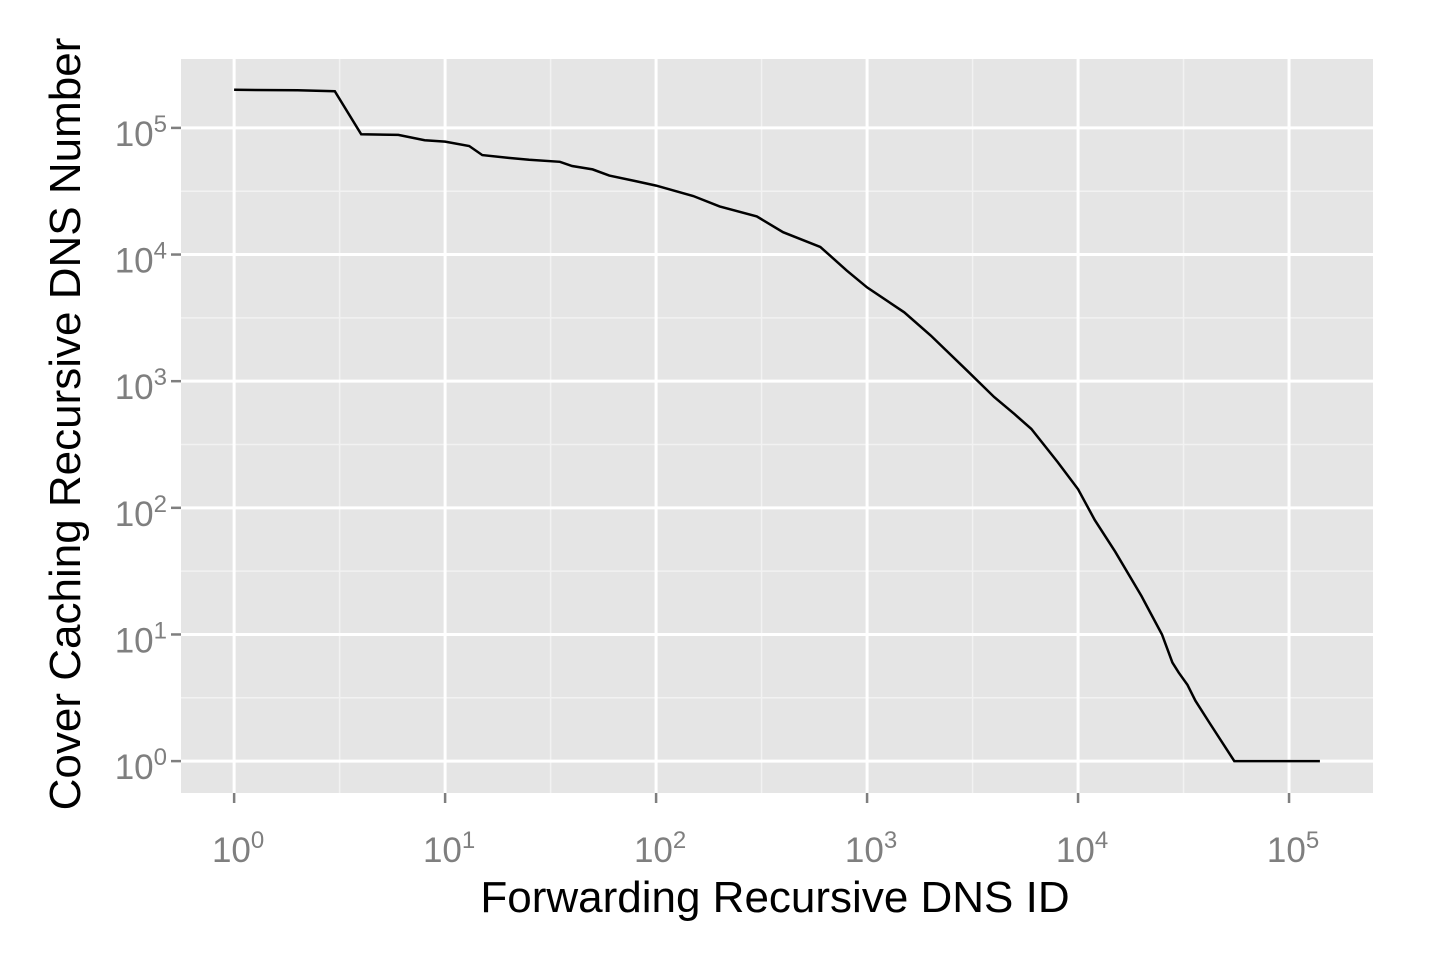 The image size is (1433, 958). What do you see at coordinates (774, 897) in the screenshot?
I see `x-axis-title: Forwarding Recursive DNS ID` at bounding box center [774, 897].